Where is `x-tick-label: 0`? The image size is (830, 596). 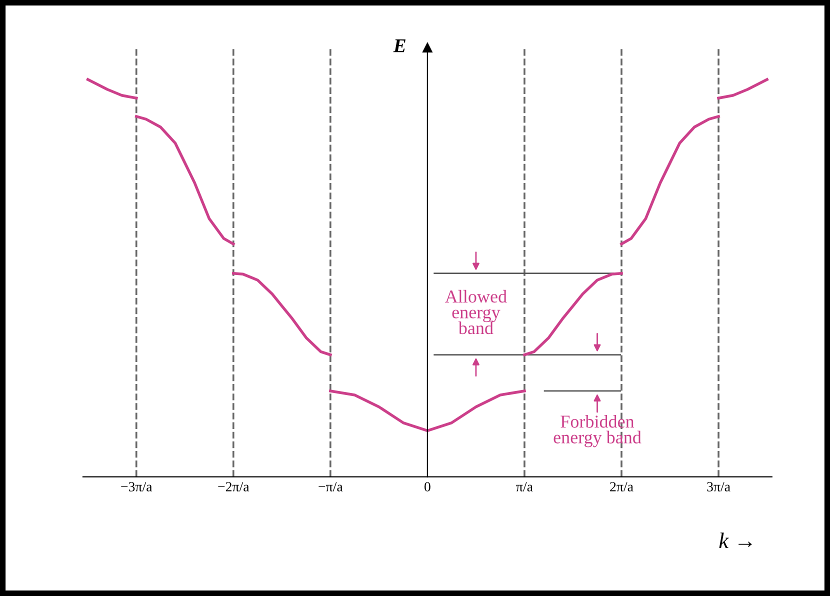 x-tick-label: 0 is located at coordinates (427, 487).